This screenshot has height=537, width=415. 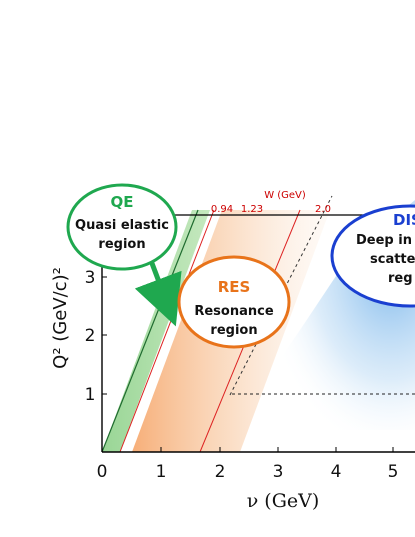 I want to click on res-line2: region, so click(x=233, y=330).